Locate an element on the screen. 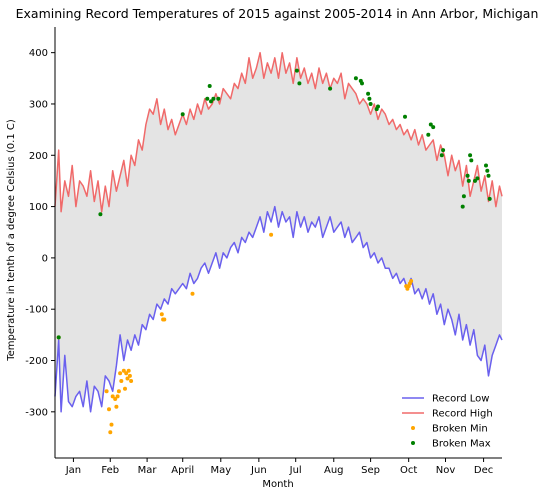 The width and height of the screenshot is (540, 501). x-tick-label: Dec is located at coordinates (483, 470).